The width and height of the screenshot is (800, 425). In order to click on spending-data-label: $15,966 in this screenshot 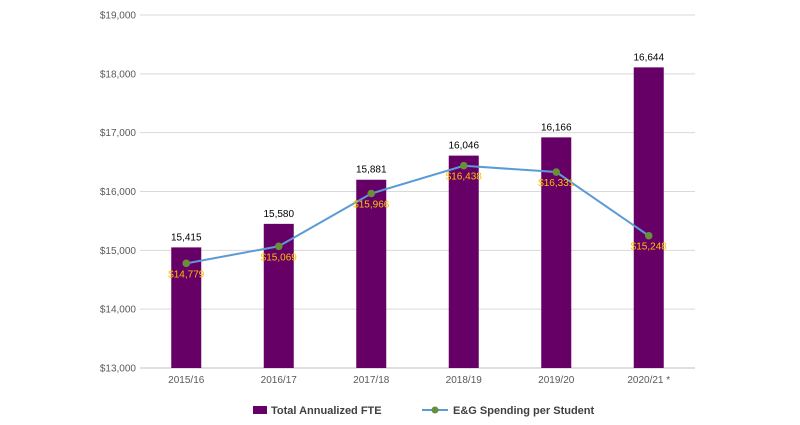, I will do `click(371, 205)`.